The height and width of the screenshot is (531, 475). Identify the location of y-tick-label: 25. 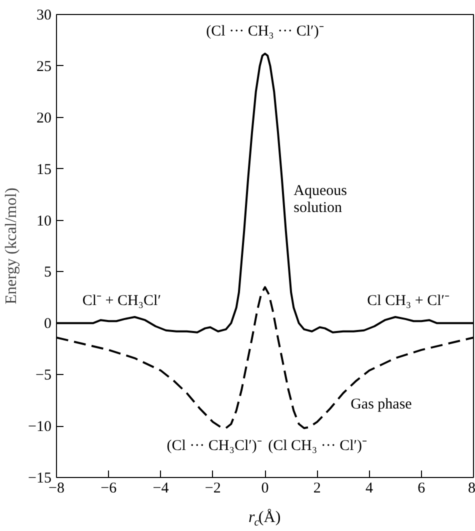
(44, 66).